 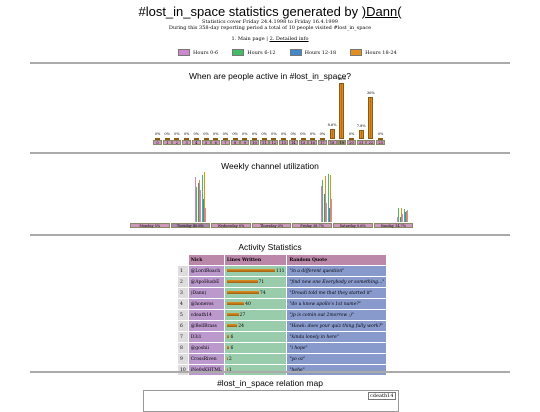 What do you see at coordinates (312, 225) in the screenshot?
I see `day-label: Friday 38.7%` at bounding box center [312, 225].